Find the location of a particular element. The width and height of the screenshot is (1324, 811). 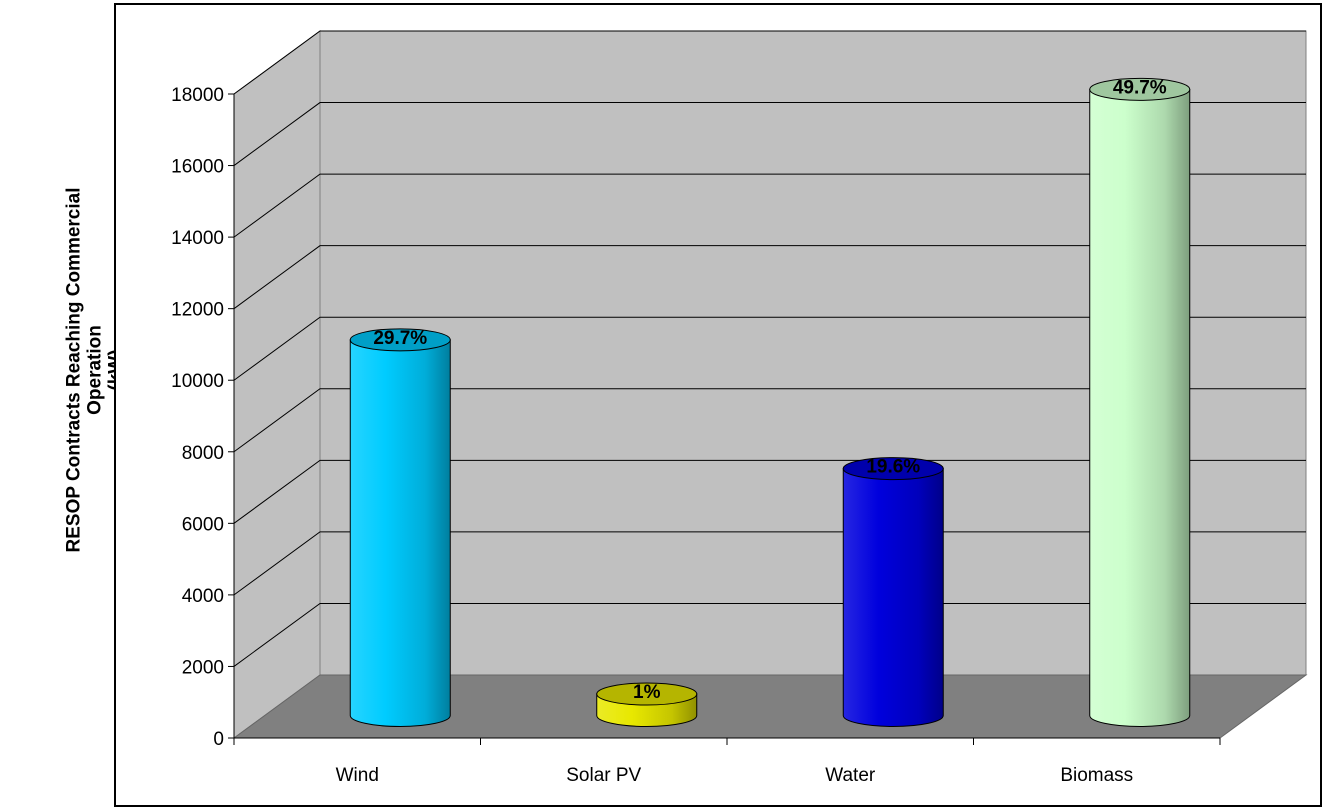

data-label-solar-pv: 1% is located at coordinates (647, 692).